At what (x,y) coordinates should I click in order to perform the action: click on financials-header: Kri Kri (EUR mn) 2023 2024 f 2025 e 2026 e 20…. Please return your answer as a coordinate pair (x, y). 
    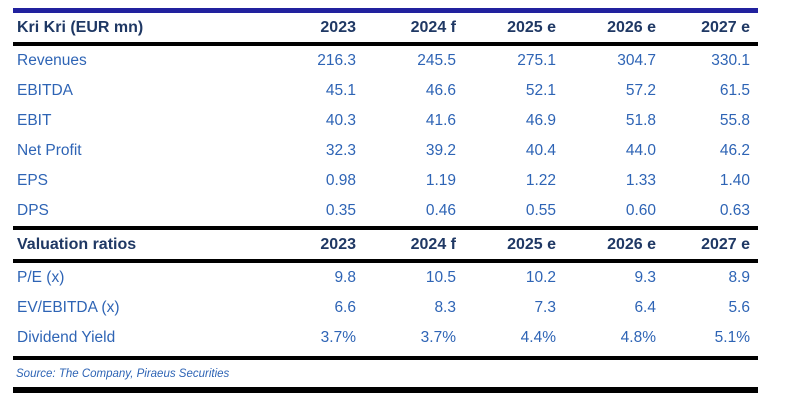
    Looking at the image, I should click on (385, 29).